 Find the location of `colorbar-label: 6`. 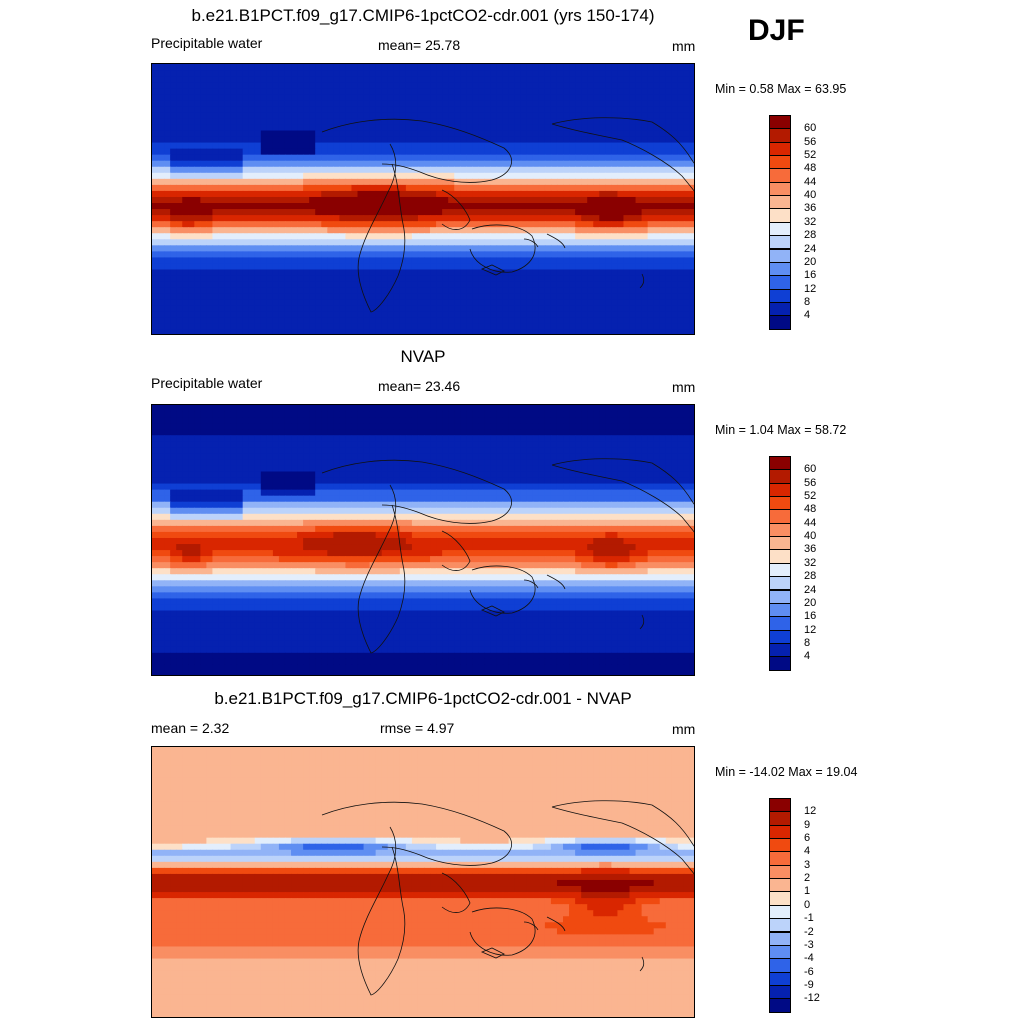

colorbar-label: 6 is located at coordinates (807, 838).